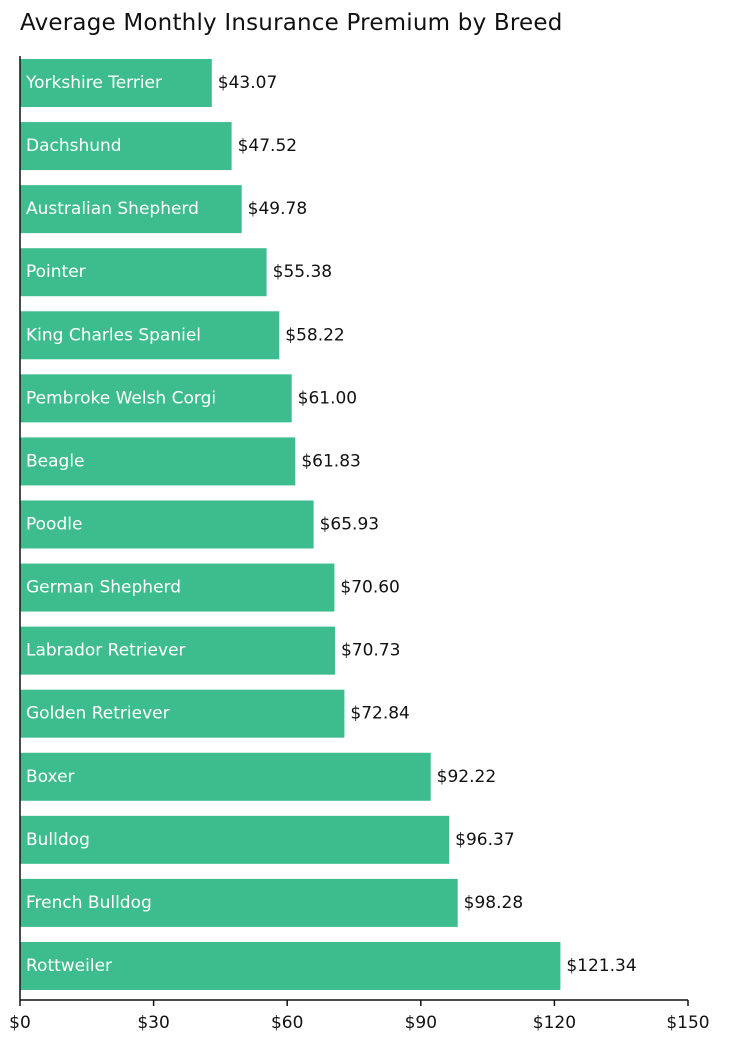  What do you see at coordinates (93, 83) in the screenshot?
I see `bar-category-label: Yorkshire Terrier` at bounding box center [93, 83].